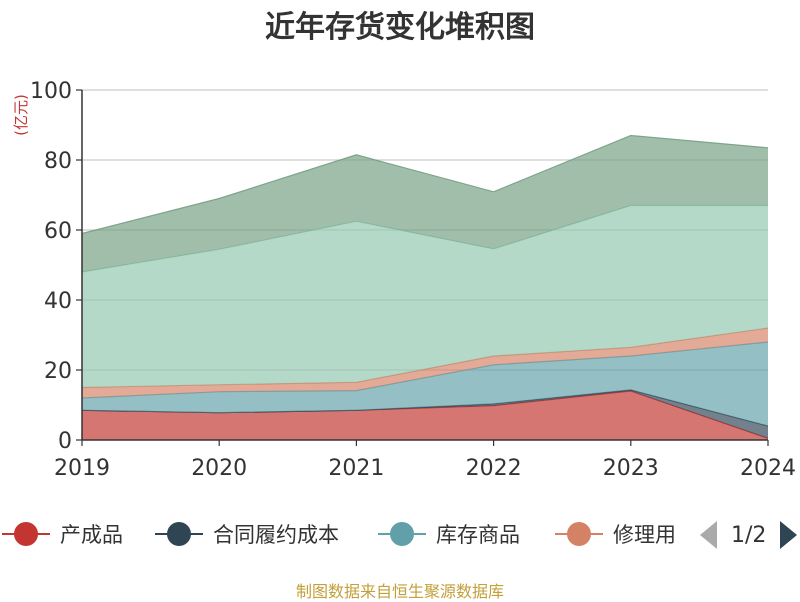  Describe the element at coordinates (58, 301) in the screenshot. I see `y-tick-label-2: 40` at that location.